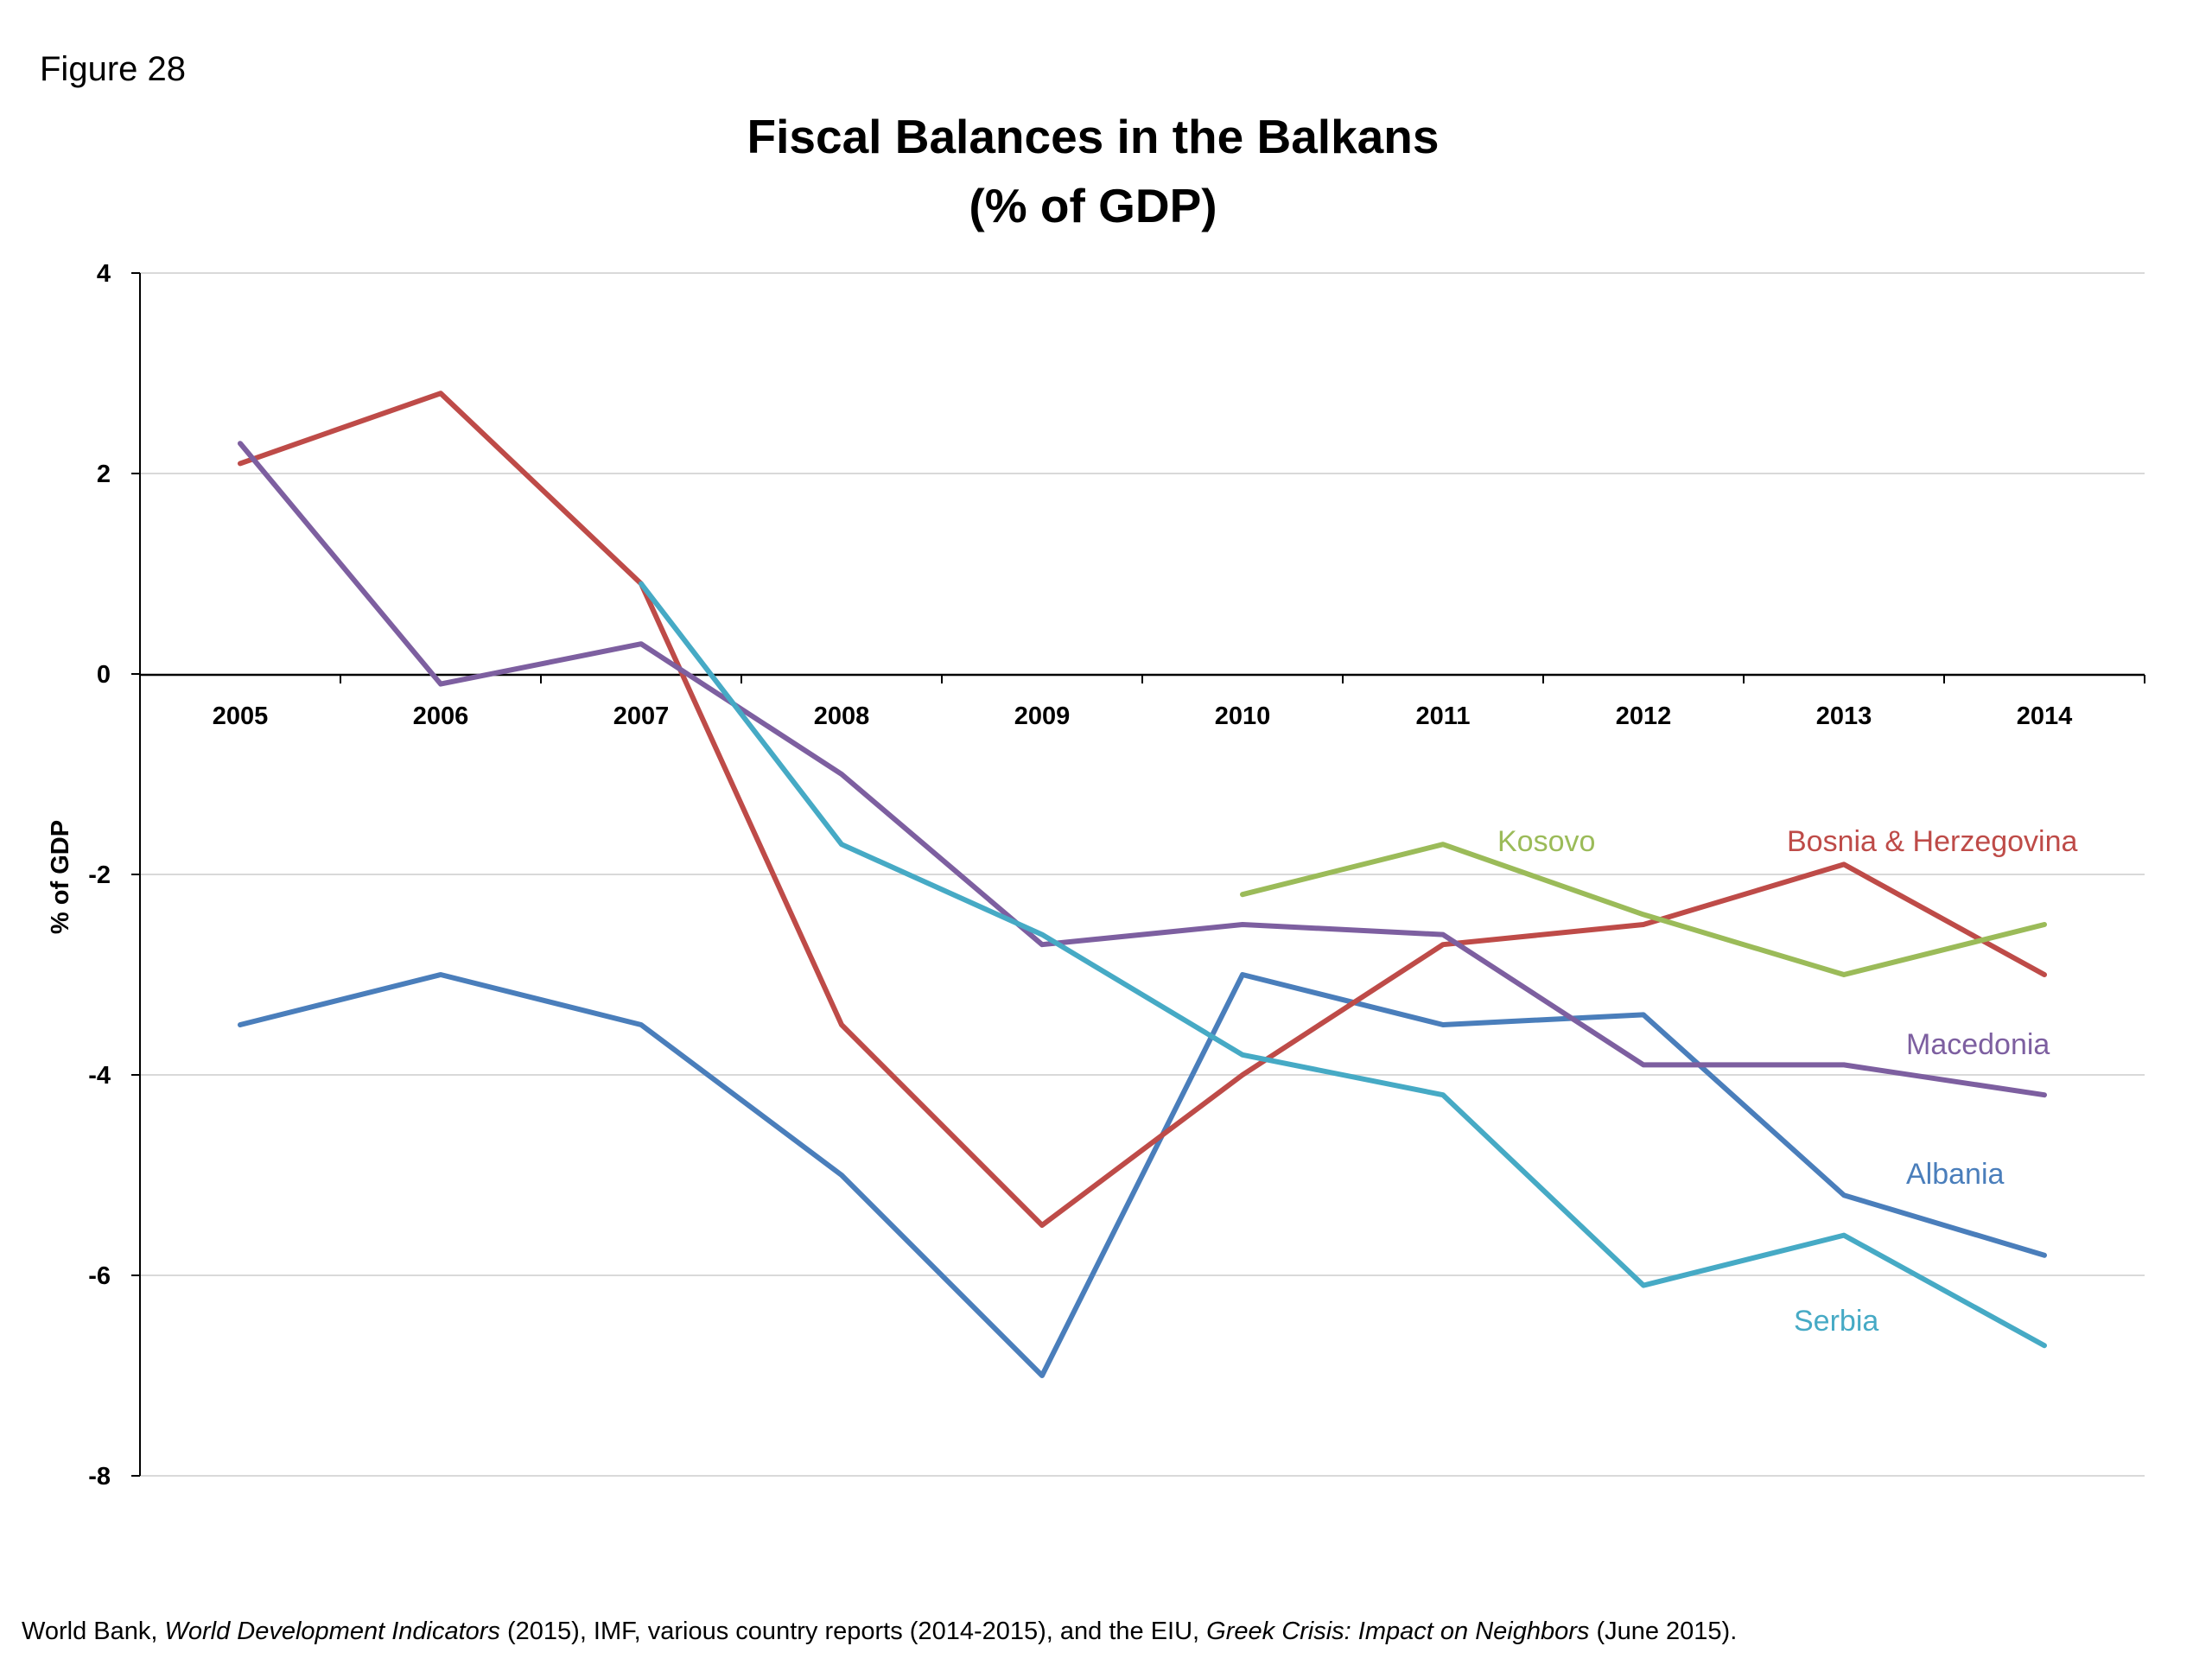 This screenshot has width=2212, height=1659. What do you see at coordinates (1955, 1174) in the screenshot?
I see `series-label-albania: Albania` at bounding box center [1955, 1174].